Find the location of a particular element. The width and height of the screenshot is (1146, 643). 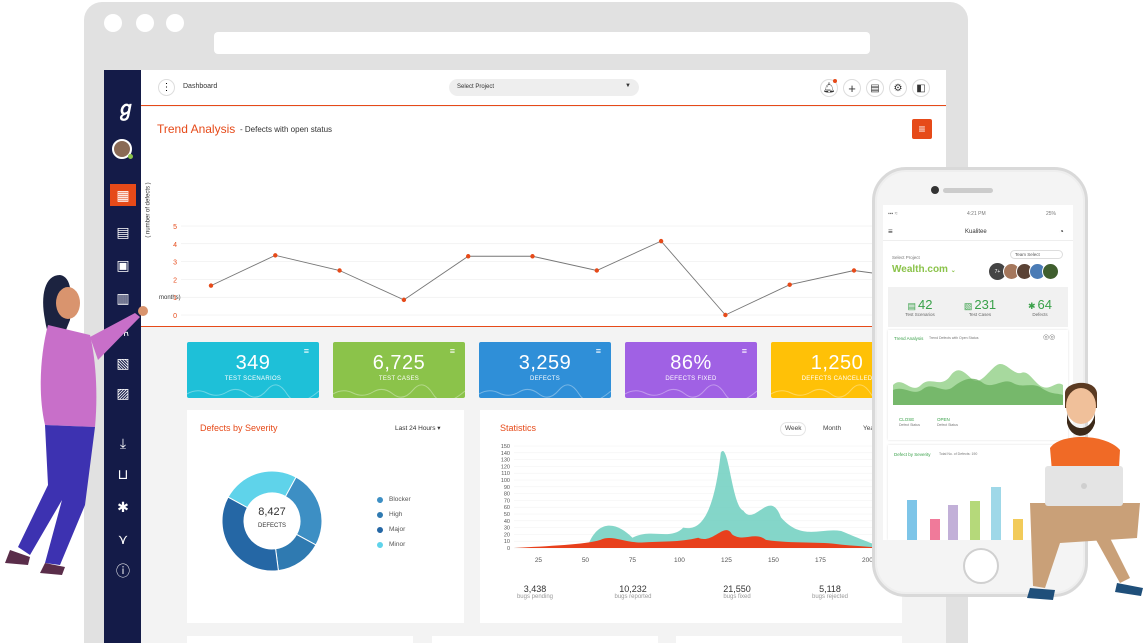

window-dot-maximize is located at coordinates (175, 23).